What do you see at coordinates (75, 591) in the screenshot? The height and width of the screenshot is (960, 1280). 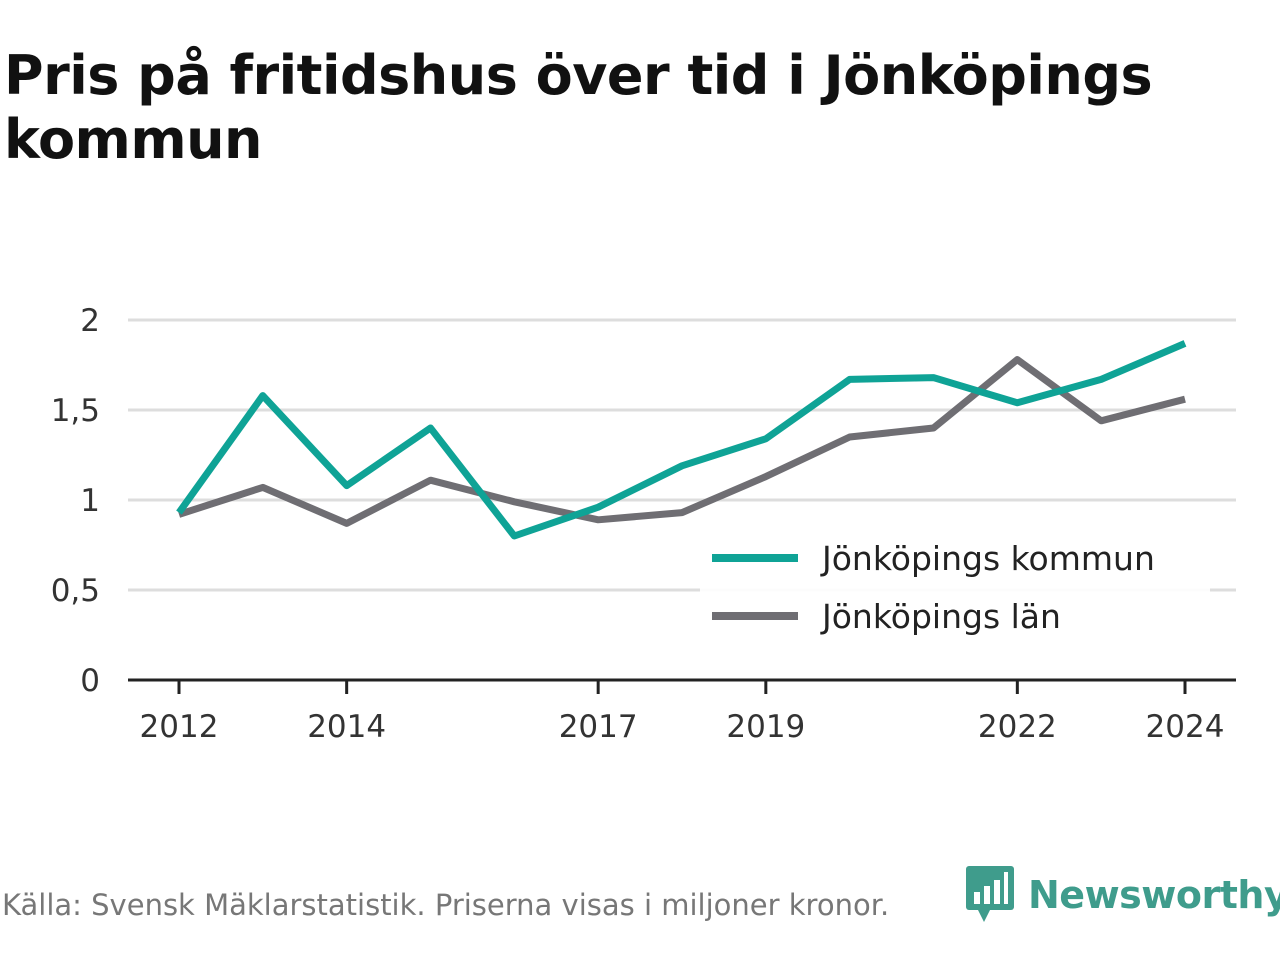 I see `y-tick-label: 0,5` at bounding box center [75, 591].